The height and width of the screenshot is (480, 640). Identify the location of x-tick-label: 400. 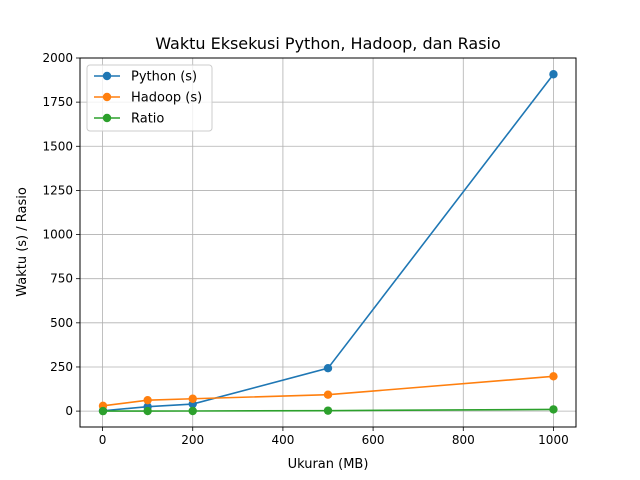
(282, 440).